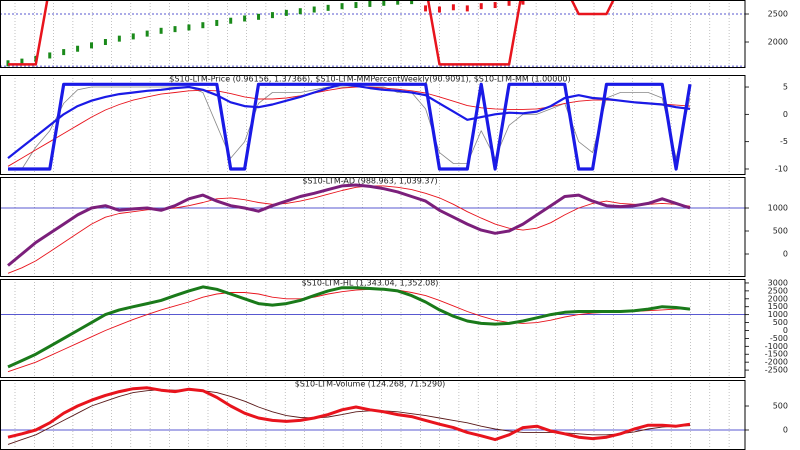 The height and width of the screenshot is (450, 800). Describe the element at coordinates (778, 306) in the screenshot. I see `y-tick-label: 1500` at that location.